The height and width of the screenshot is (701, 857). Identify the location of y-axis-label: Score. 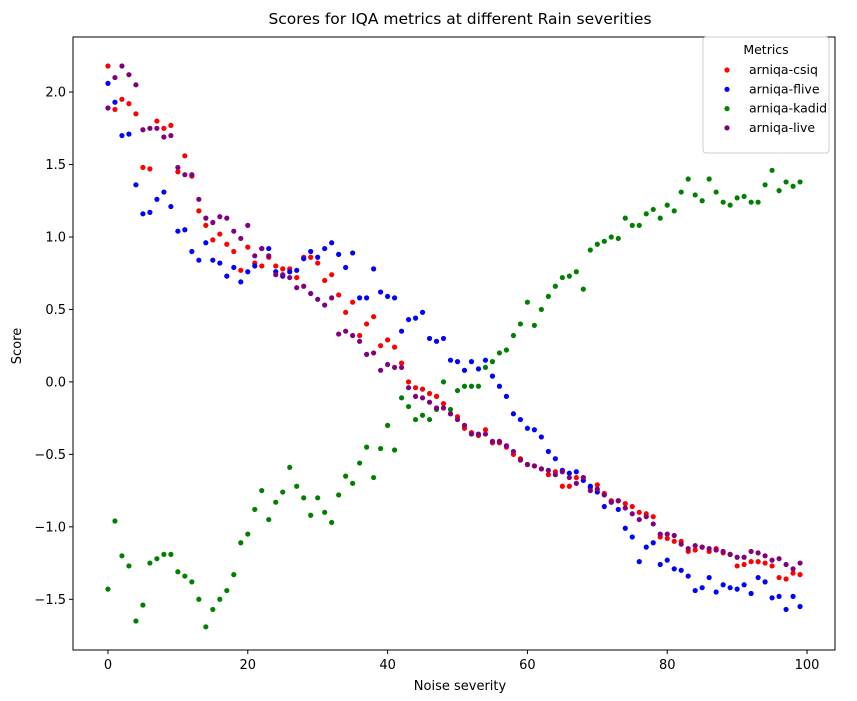
(17, 346).